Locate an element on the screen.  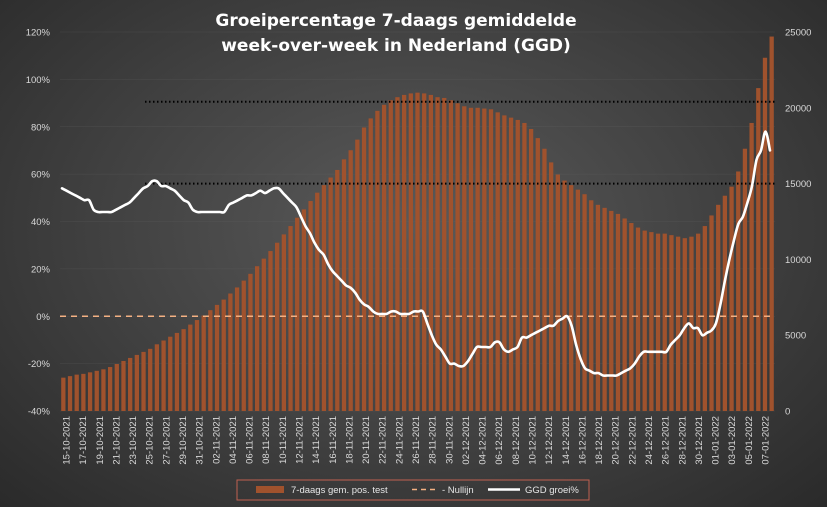
legend-label-bars: 7-daags gem. pos. test is located at coordinates (339, 490).